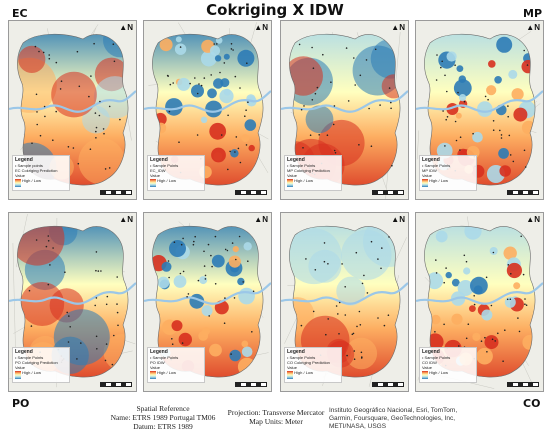  I want to click on river, so click(479, 101).